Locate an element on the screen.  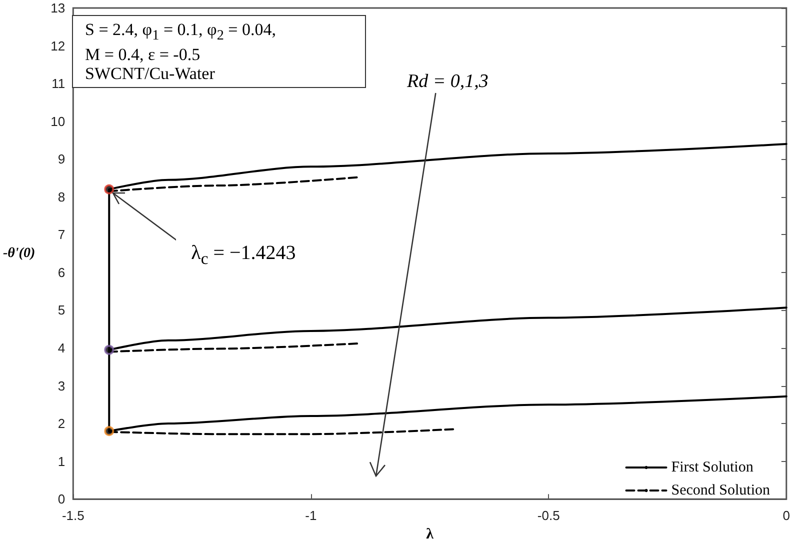
y-axis-title: -θ'(0) is located at coordinates (19, 254).